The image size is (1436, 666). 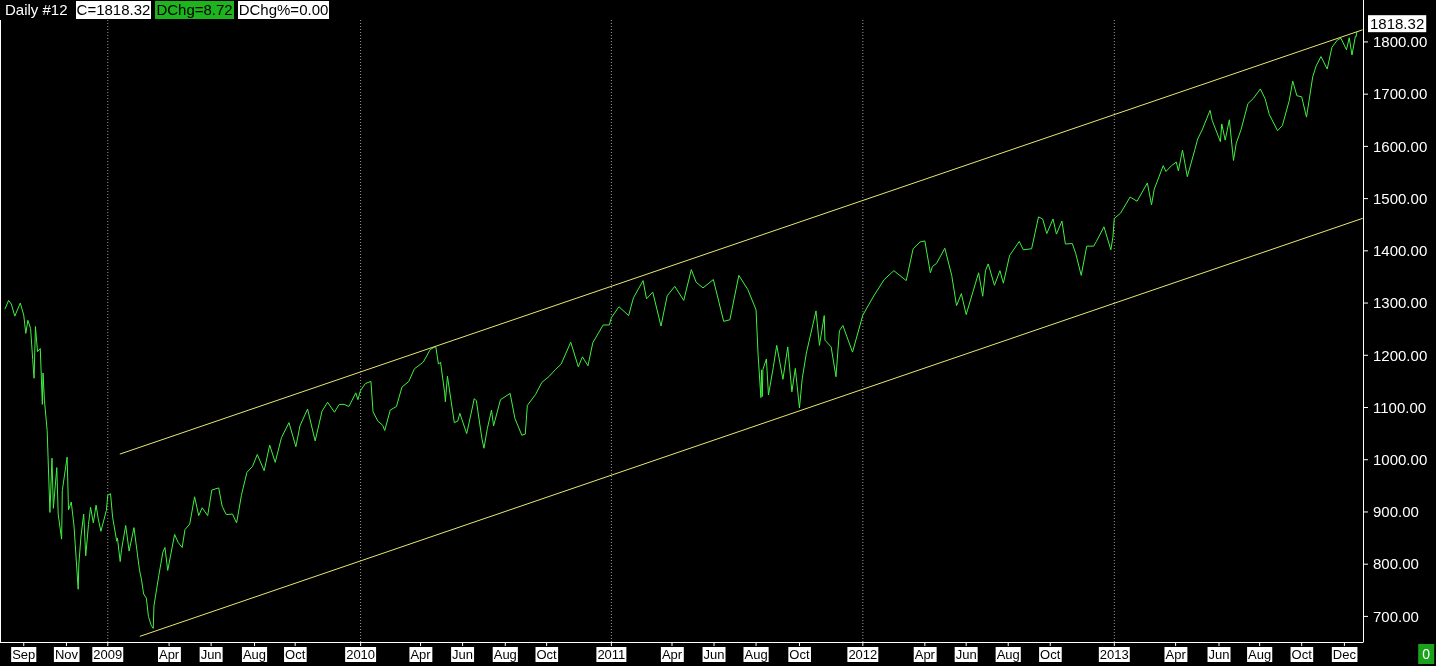 I want to click on text: C=1818.32, so click(x=113, y=10).